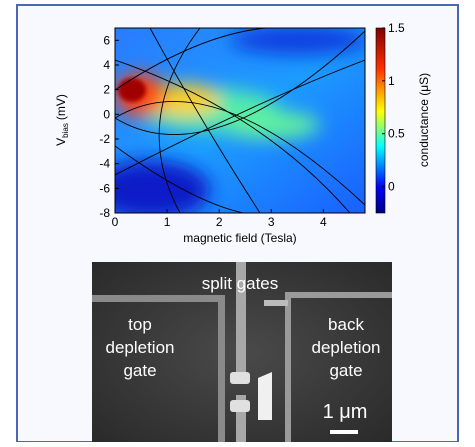 This screenshot has width=475, height=447. I want to click on y-label-main: V, so click(61, 142).